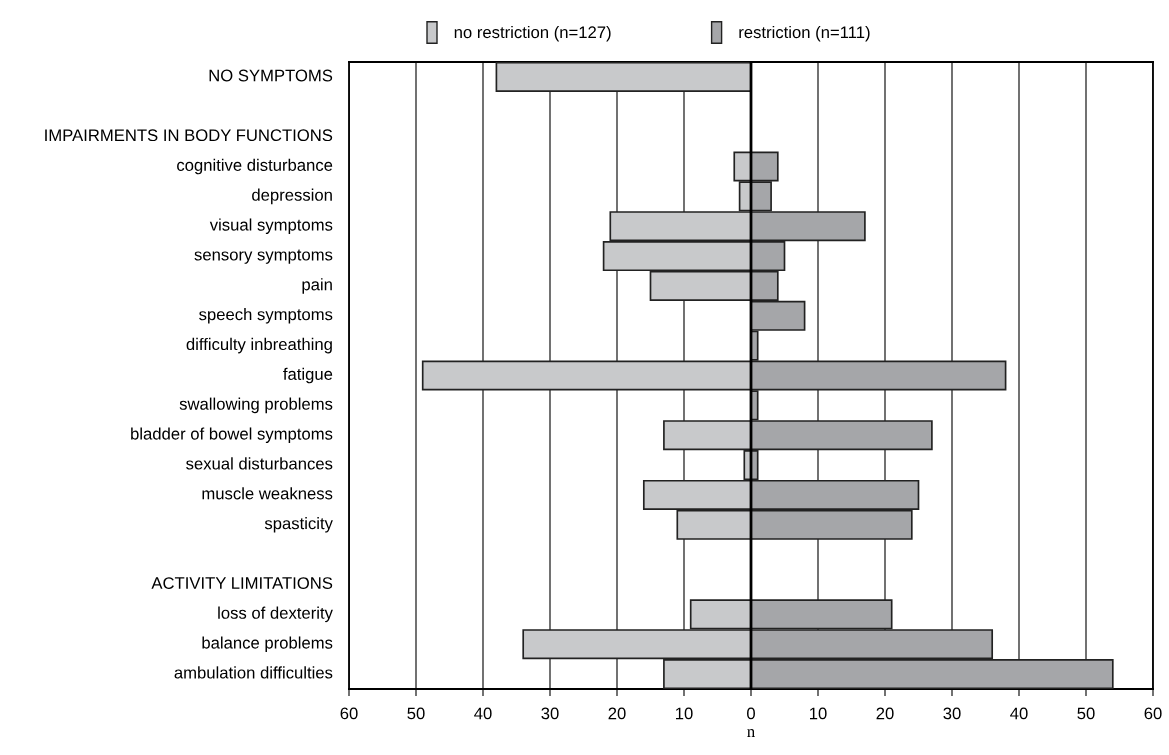 The width and height of the screenshot is (1169, 755). Describe the element at coordinates (532, 33) in the screenshot. I see `legend-label: no restriction (n=127)` at that location.